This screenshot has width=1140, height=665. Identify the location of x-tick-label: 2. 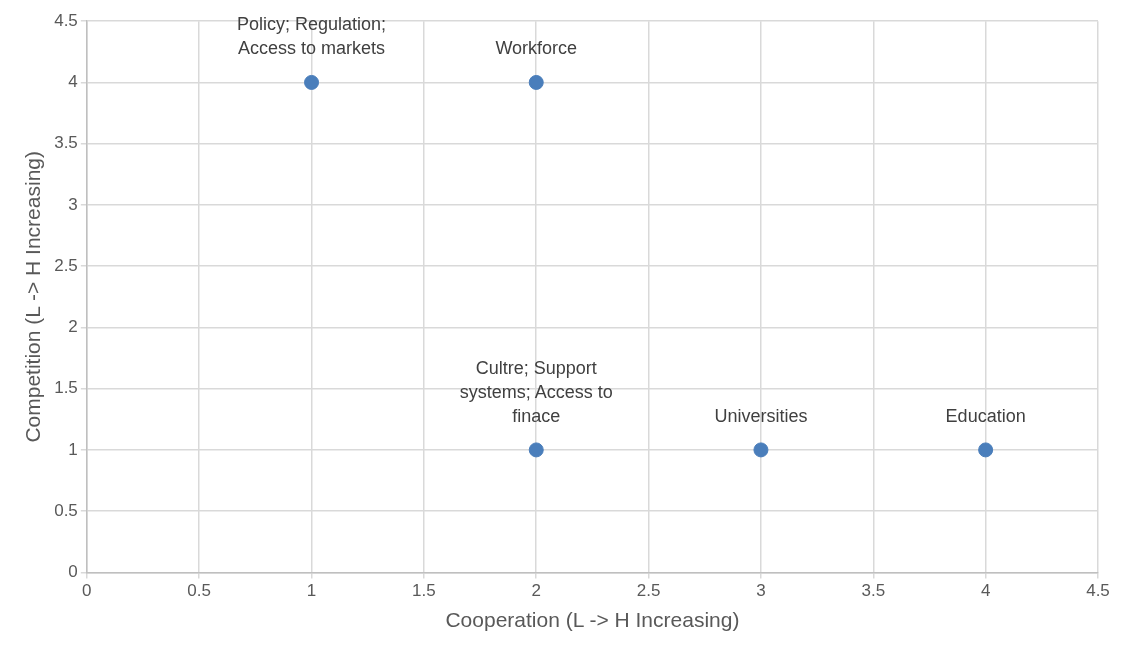
(536, 591).